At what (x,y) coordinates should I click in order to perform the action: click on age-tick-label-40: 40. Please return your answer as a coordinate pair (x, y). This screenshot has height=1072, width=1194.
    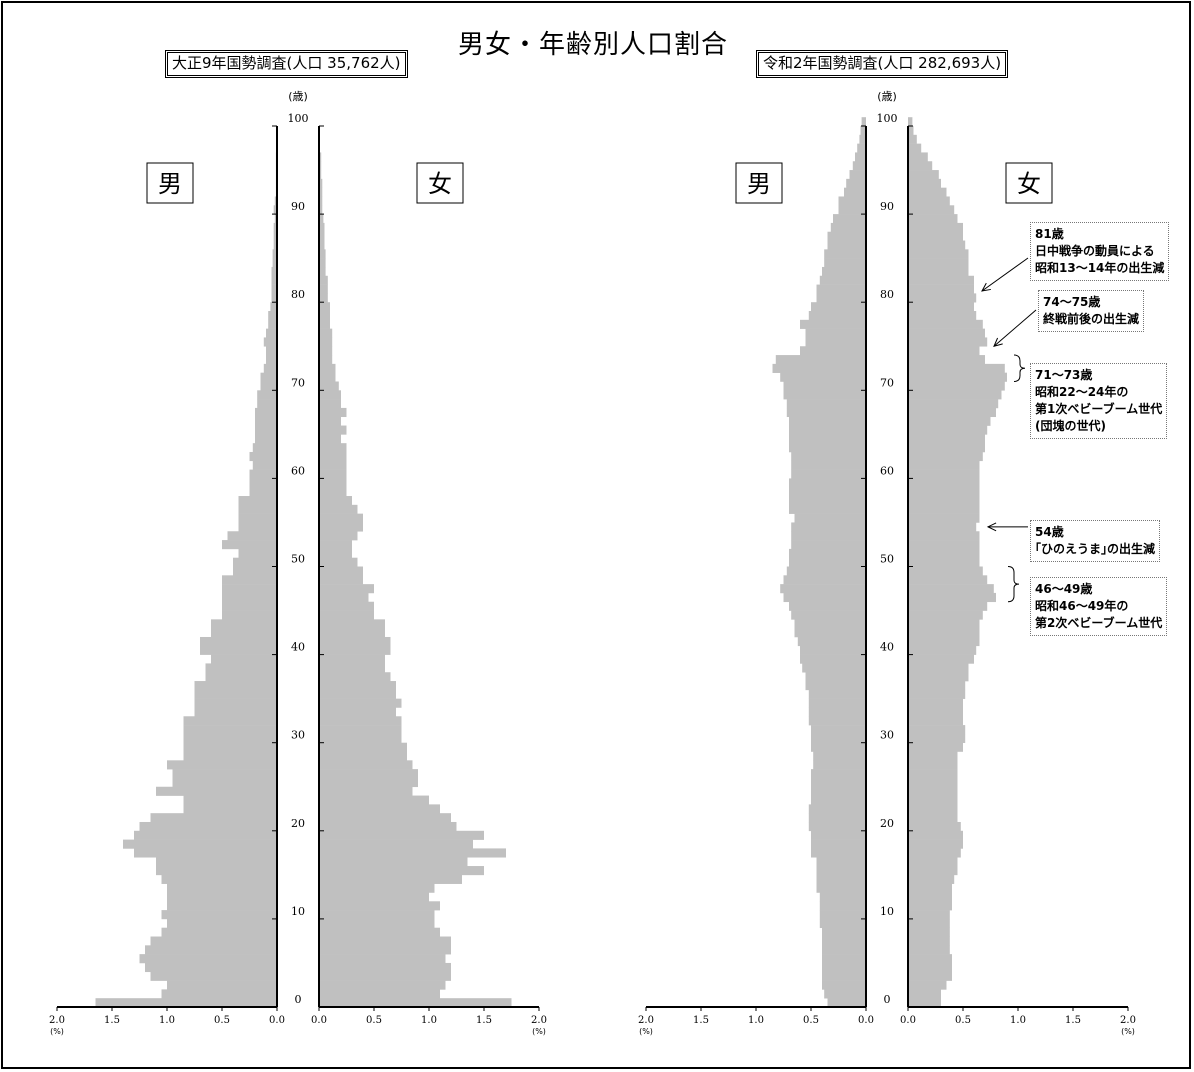
    Looking at the image, I should click on (298, 647).